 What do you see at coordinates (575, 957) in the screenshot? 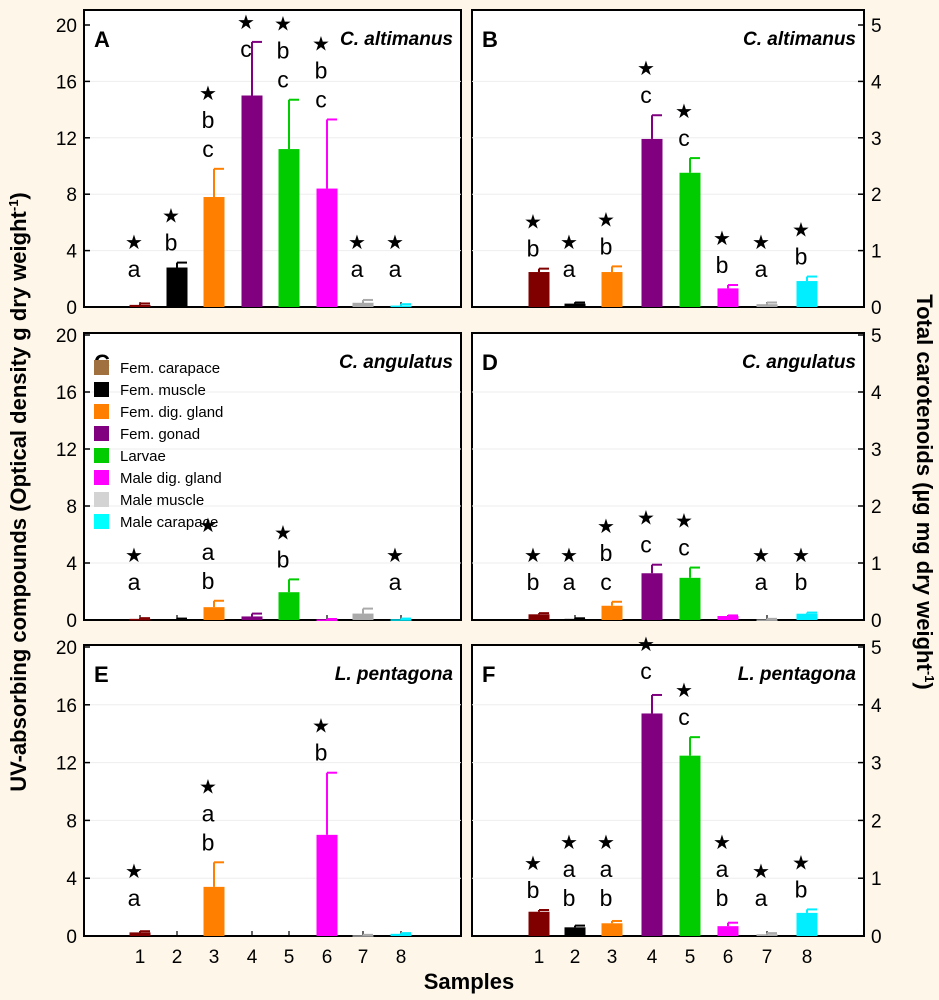
I see `x-tick-label: 2` at bounding box center [575, 957].